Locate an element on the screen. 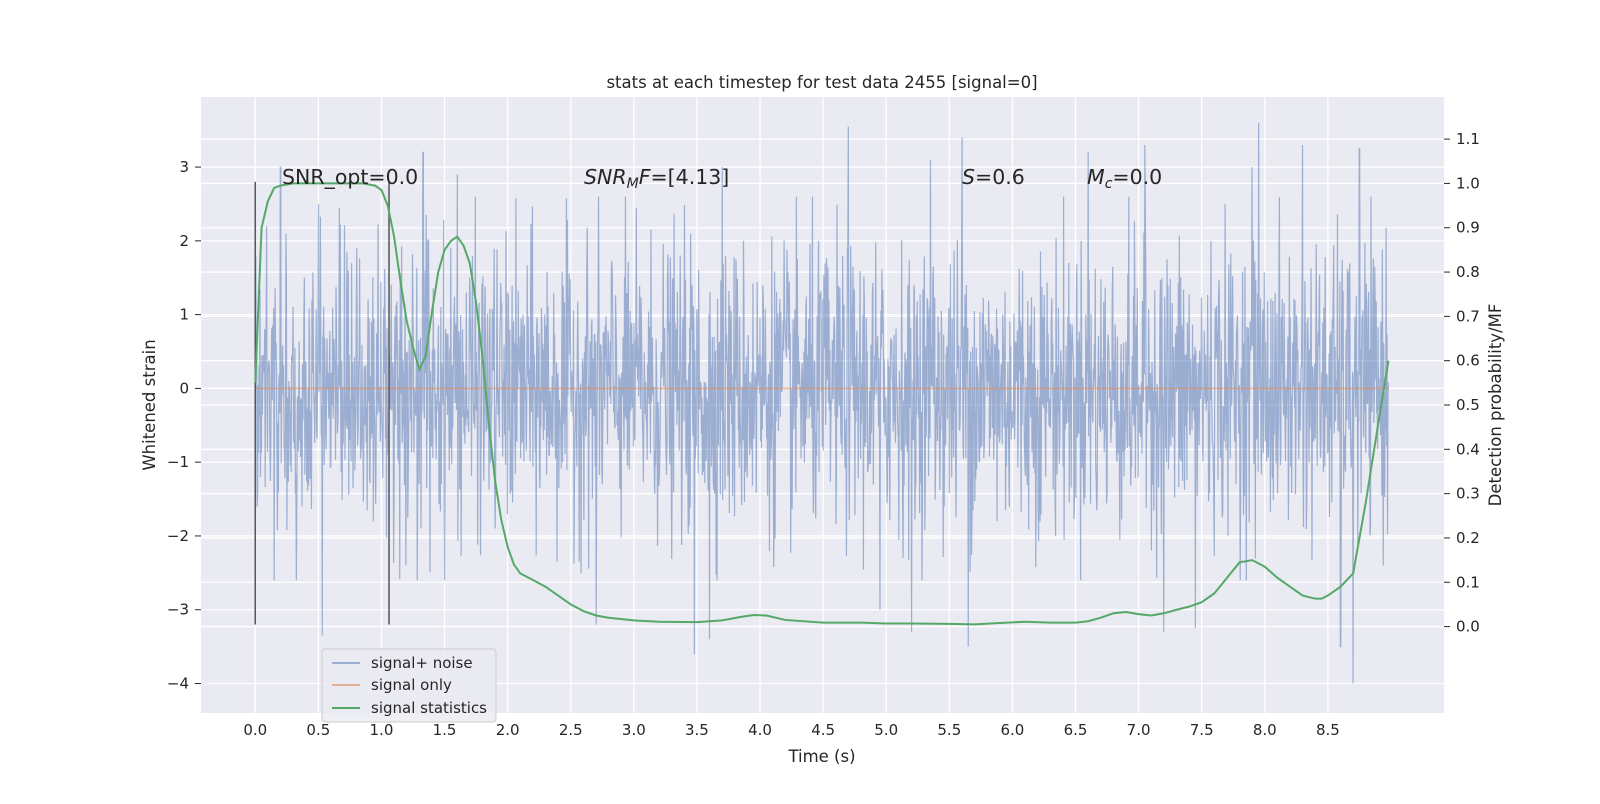  y2-tick-label: 0.0 is located at coordinates (1468, 627).